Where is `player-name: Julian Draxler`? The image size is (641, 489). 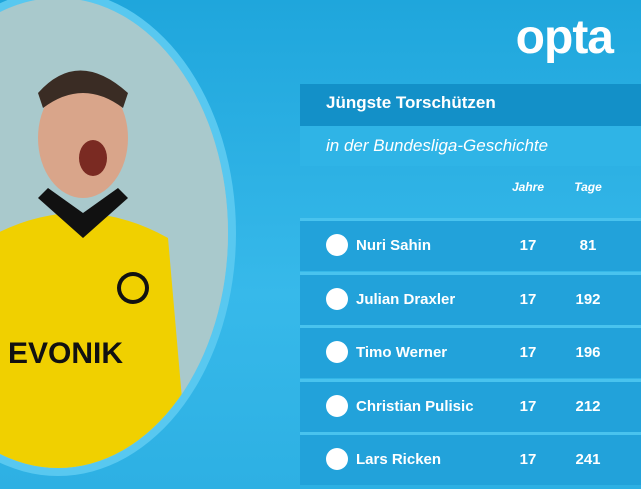
player-name: Julian Draxler is located at coordinates (406, 299).